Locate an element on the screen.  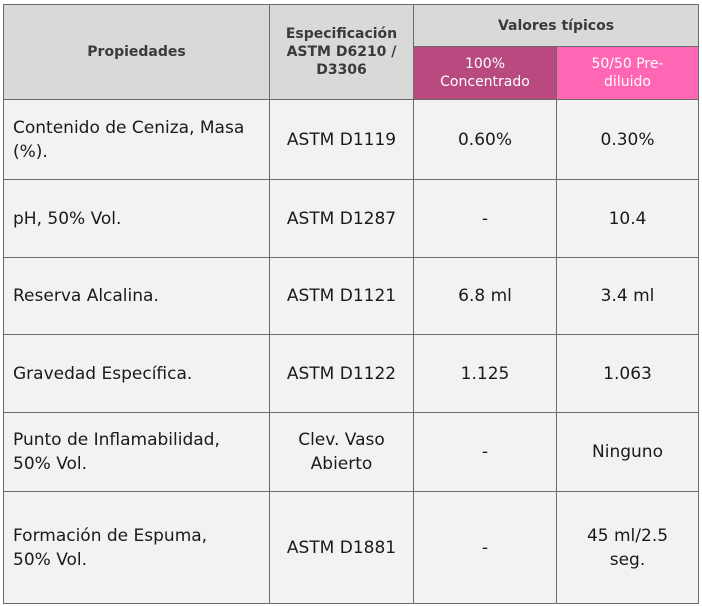
header-concentrated: 100% Concentrado is located at coordinates (485, 73).